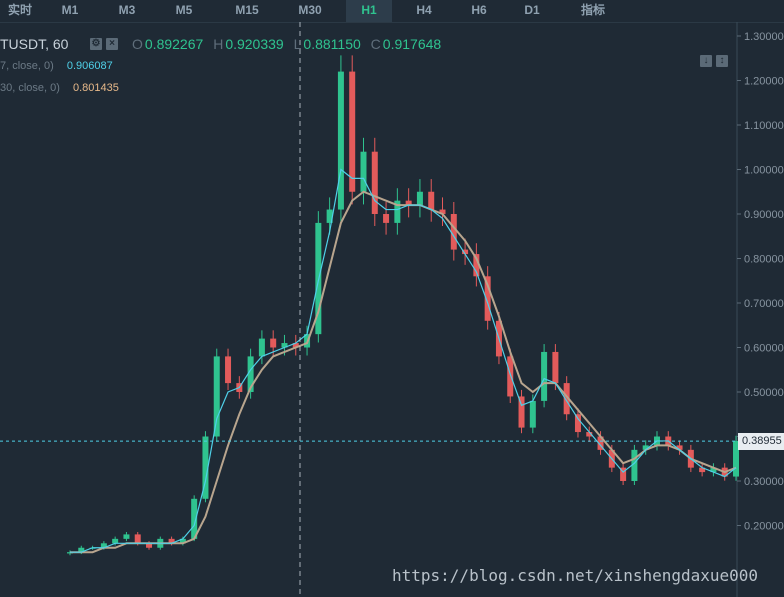  I want to click on ma-slow-legend: 30, close, 0) 0.801435, so click(59, 88).